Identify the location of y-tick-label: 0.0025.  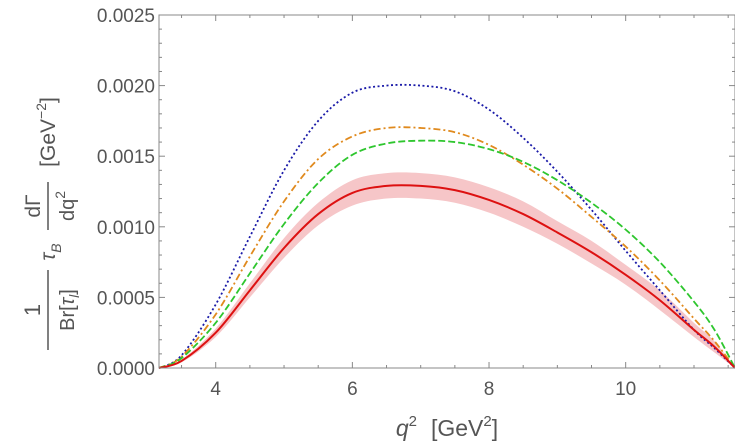
(126, 16).